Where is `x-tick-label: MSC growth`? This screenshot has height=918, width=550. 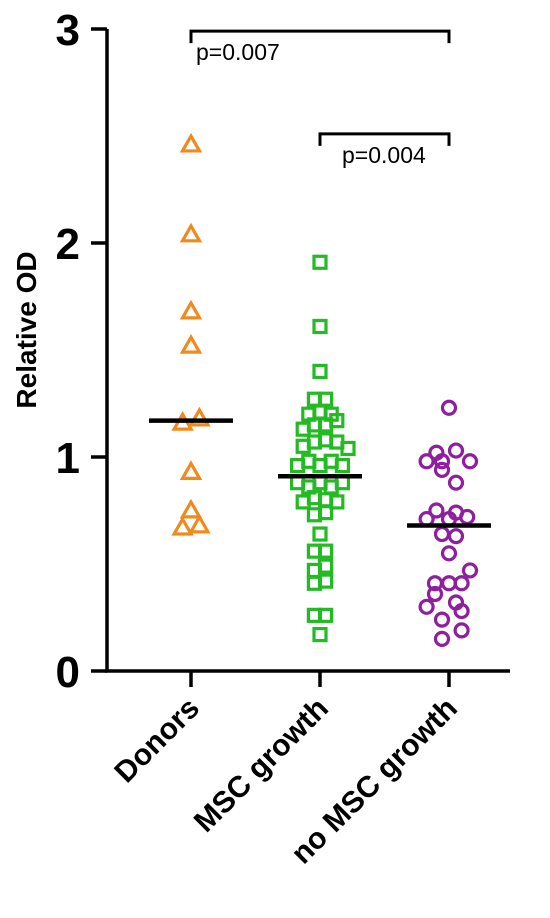
x-tick-label: MSC growth is located at coordinates (261, 765).